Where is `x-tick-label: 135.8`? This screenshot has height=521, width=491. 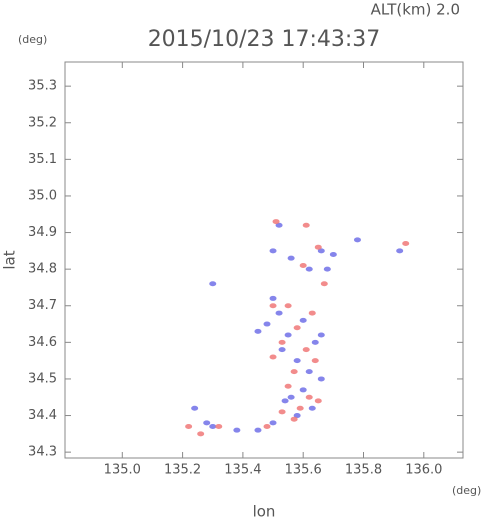 x-tick-label: 135.8 is located at coordinates (363, 470).